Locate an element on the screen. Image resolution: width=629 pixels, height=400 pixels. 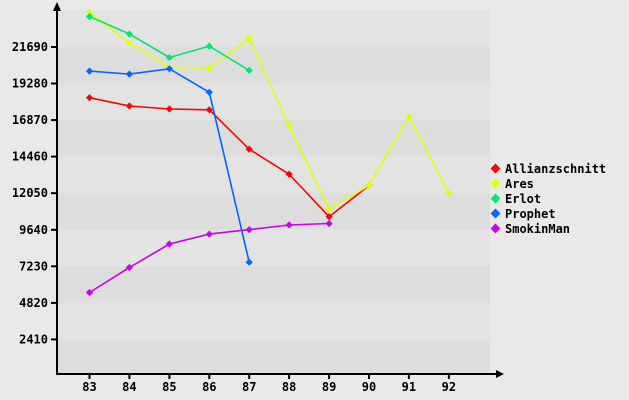
y-axis-arrow-icon is located at coordinates (57, 6).